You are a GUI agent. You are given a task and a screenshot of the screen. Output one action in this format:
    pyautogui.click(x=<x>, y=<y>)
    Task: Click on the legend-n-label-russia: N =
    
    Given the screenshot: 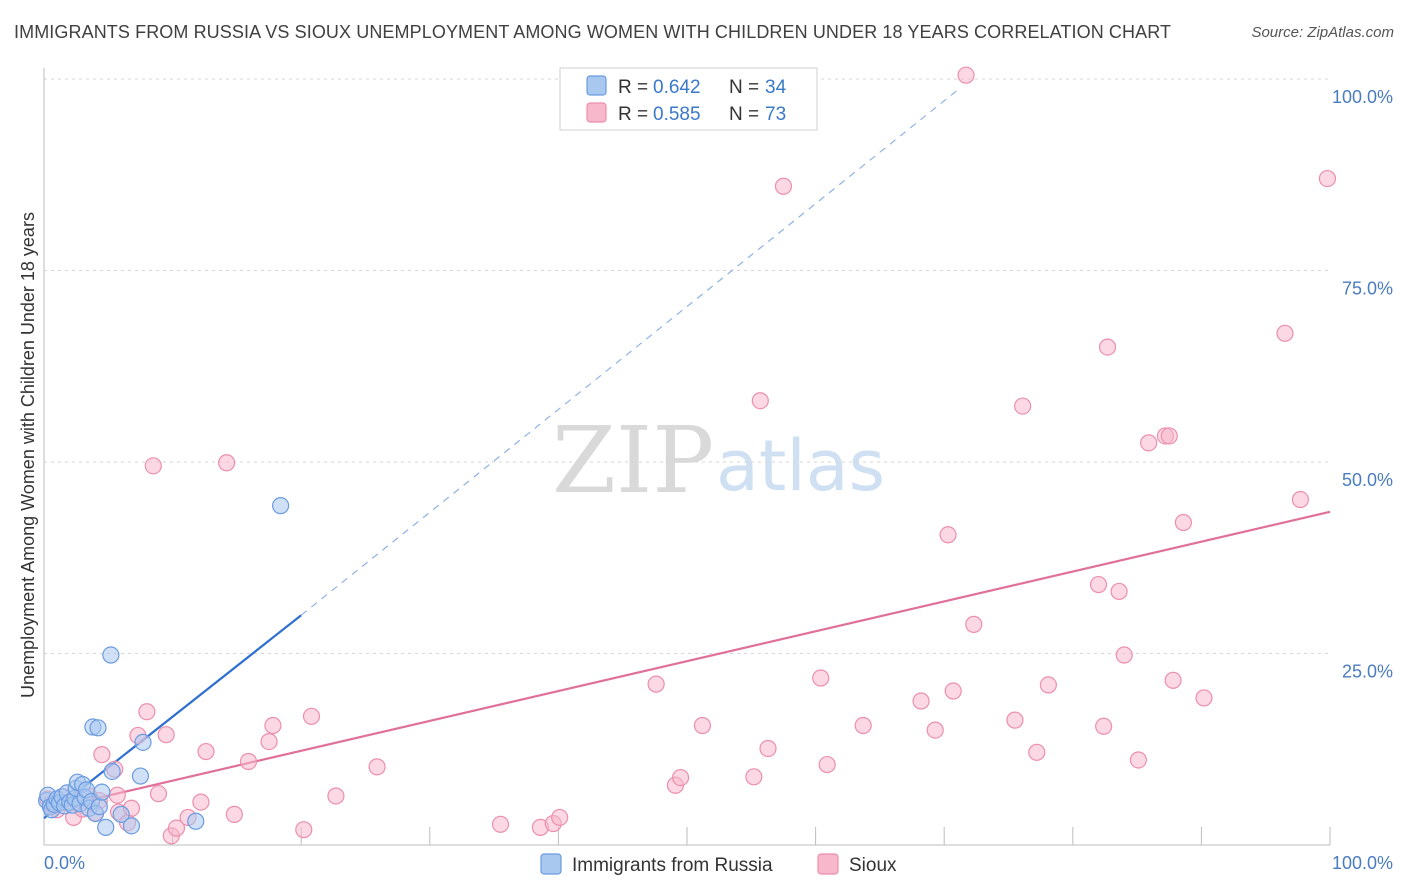 What is the action you would take?
    pyautogui.click(x=744, y=87)
    